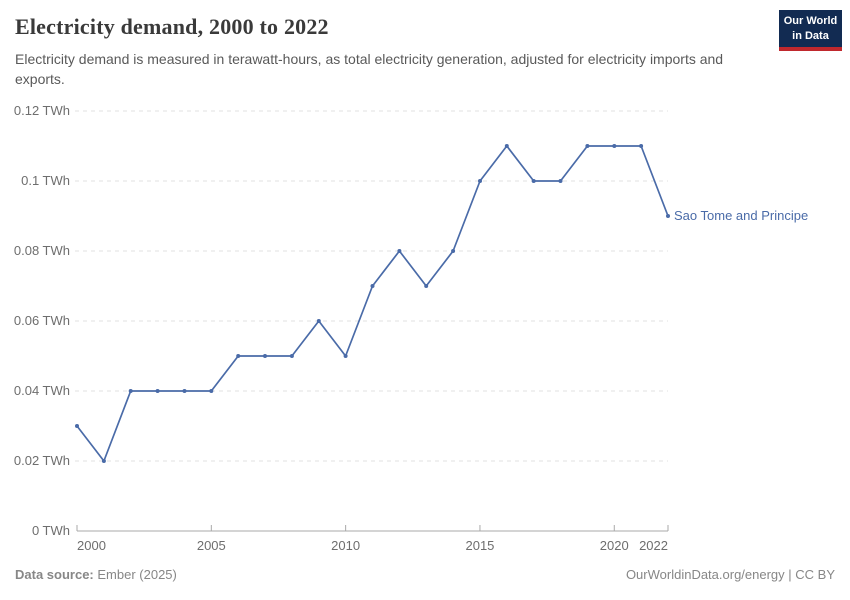 Image resolution: width=850 pixels, height=600 pixels. Describe the element at coordinates (42, 110) in the screenshot. I see `y-axis-label: 0.12 TWh` at that location.